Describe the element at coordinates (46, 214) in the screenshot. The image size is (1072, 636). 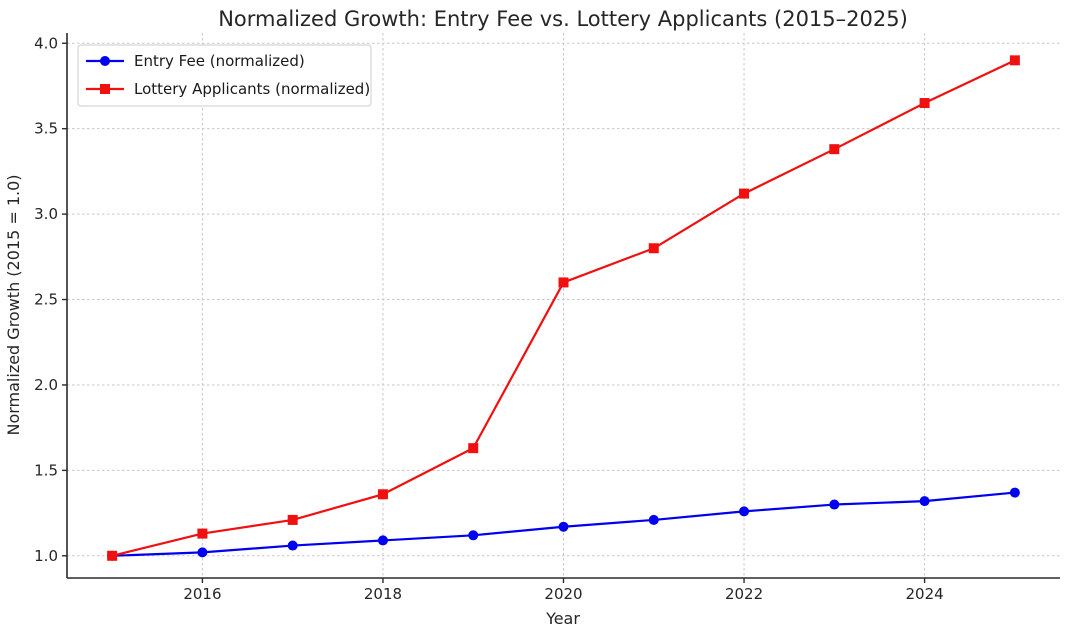
I see `y-tick-label: 3.0` at that location.